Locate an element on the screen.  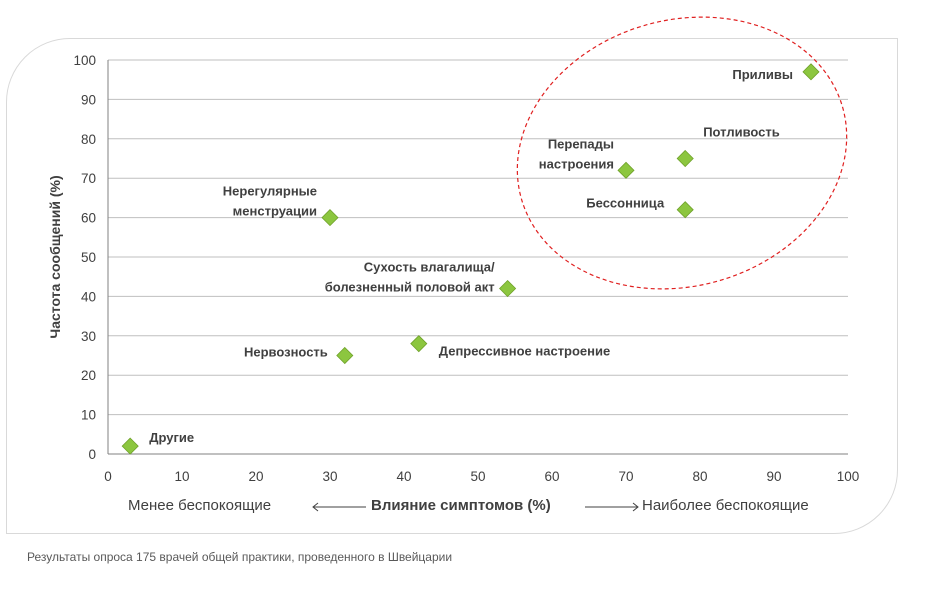
point-label: Нервозность is located at coordinates (286, 352).